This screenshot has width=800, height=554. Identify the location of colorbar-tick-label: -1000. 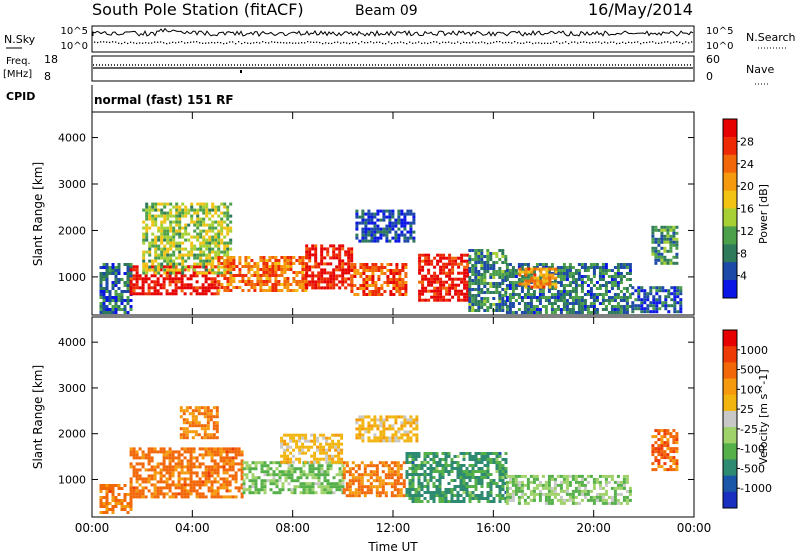
(756, 488).